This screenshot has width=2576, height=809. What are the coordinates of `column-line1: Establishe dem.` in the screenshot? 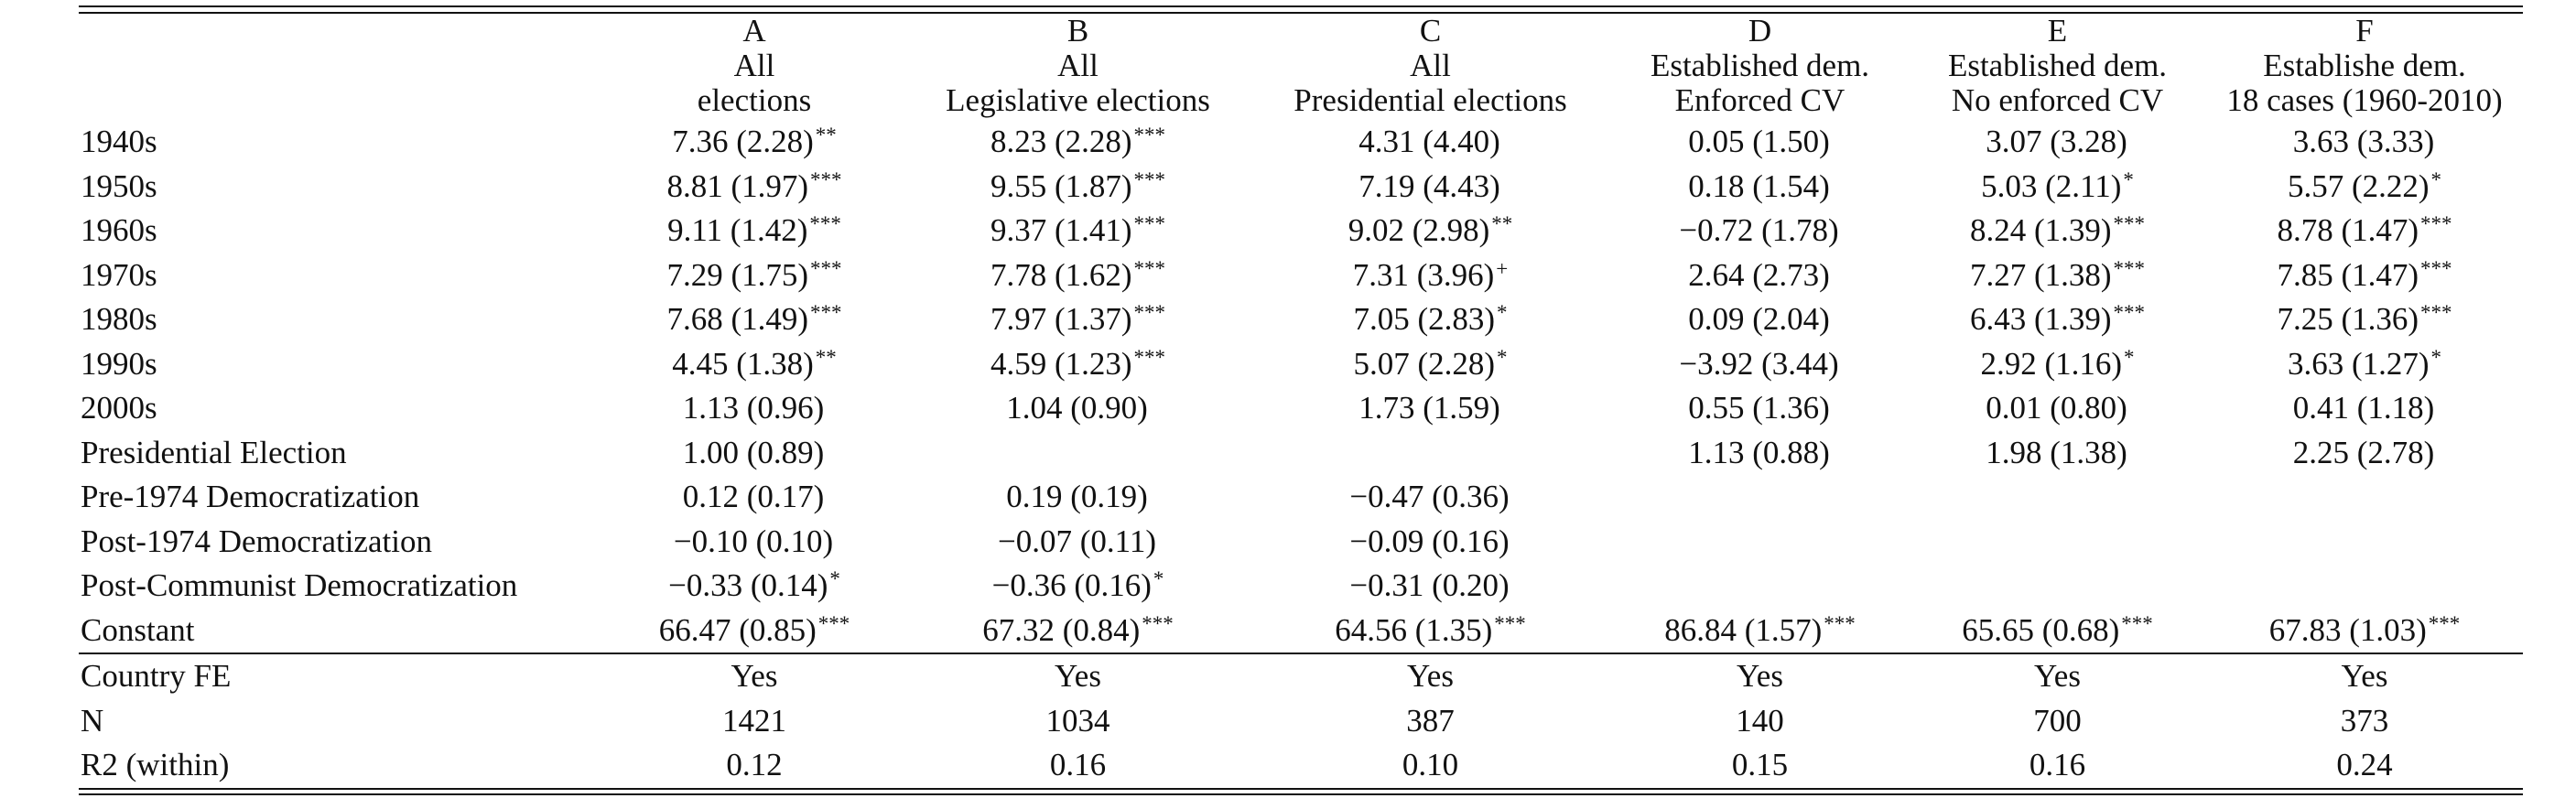 It's located at (2365, 65).